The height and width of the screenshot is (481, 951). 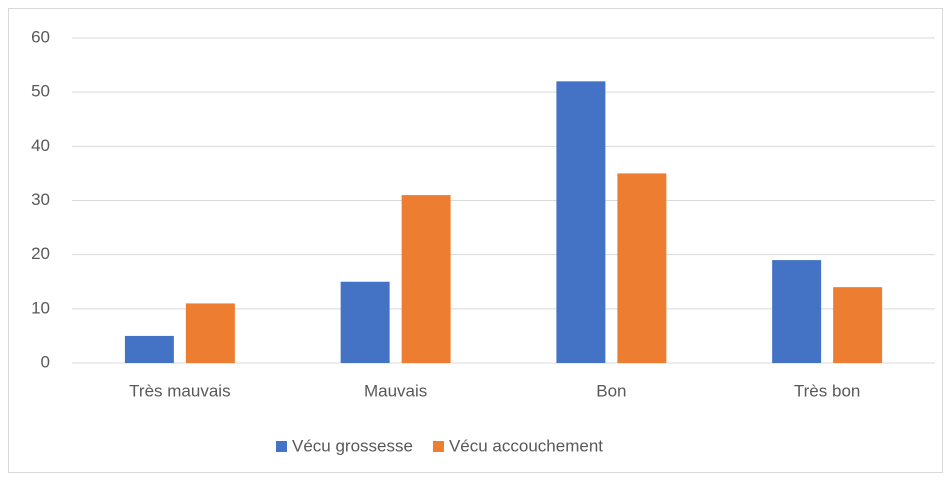 I want to click on y-tick-label: 50, so click(x=40, y=91).